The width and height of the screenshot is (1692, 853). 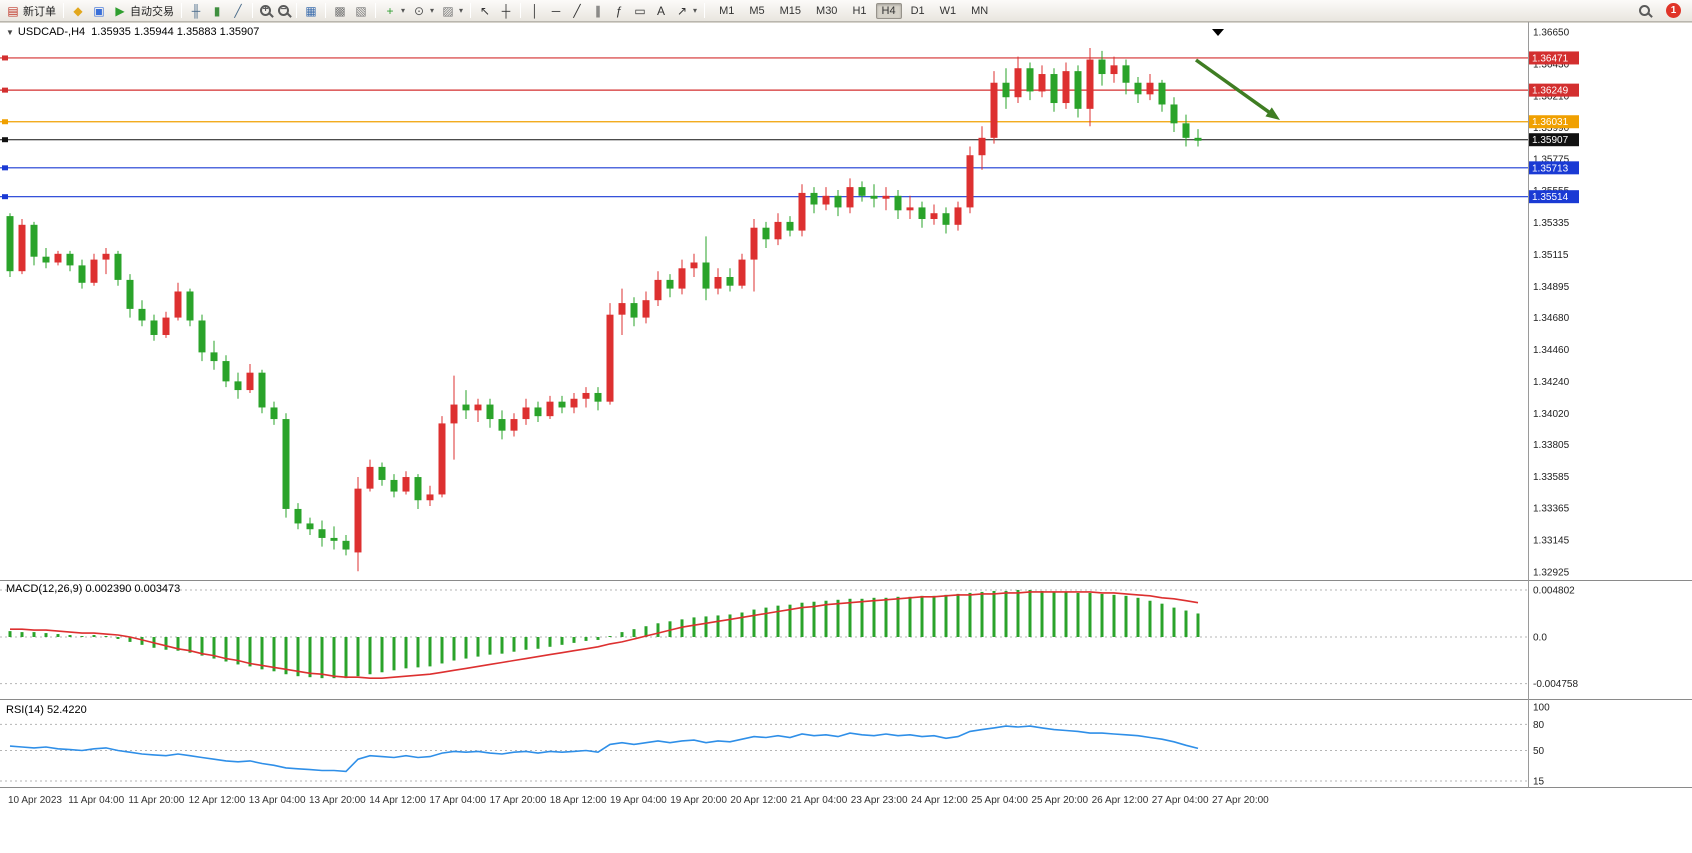 I want to click on toolbar-separator, so click(x=325, y=10).